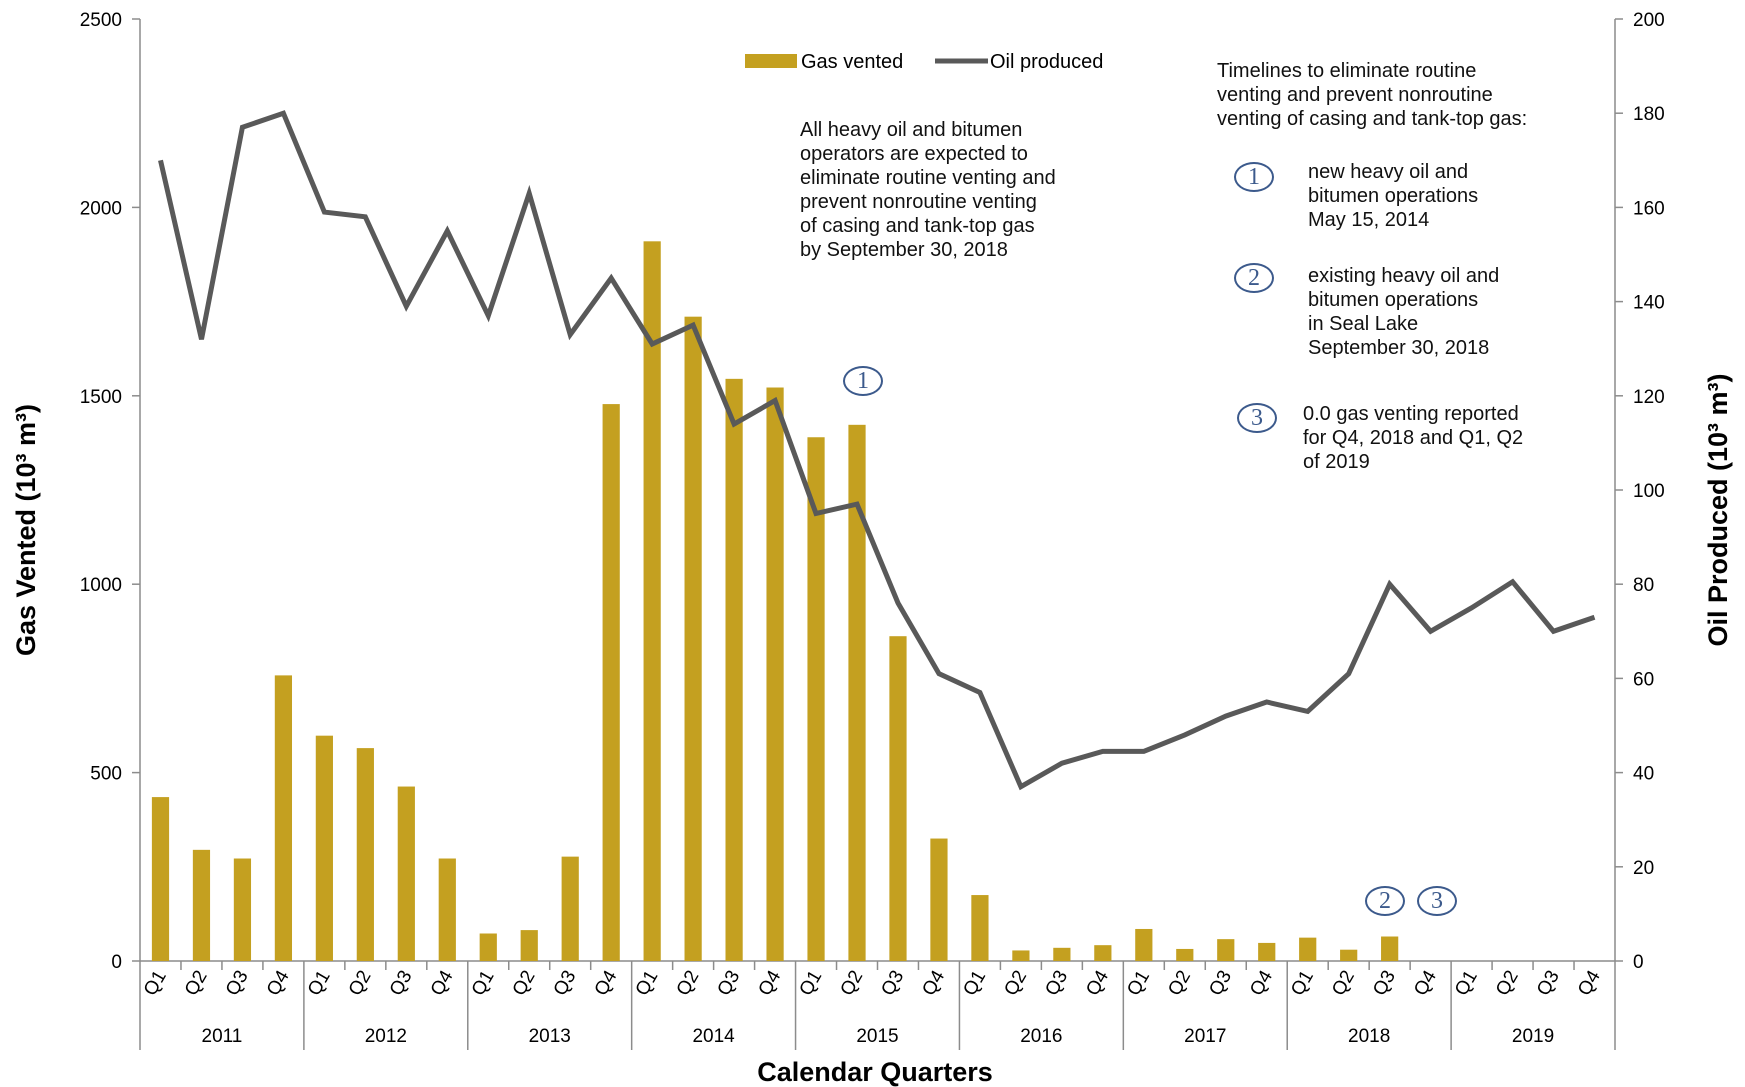  What do you see at coordinates (26, 530) in the screenshot?
I see `y-axis-left-title: Gas Vented (10³ m³)` at bounding box center [26, 530].